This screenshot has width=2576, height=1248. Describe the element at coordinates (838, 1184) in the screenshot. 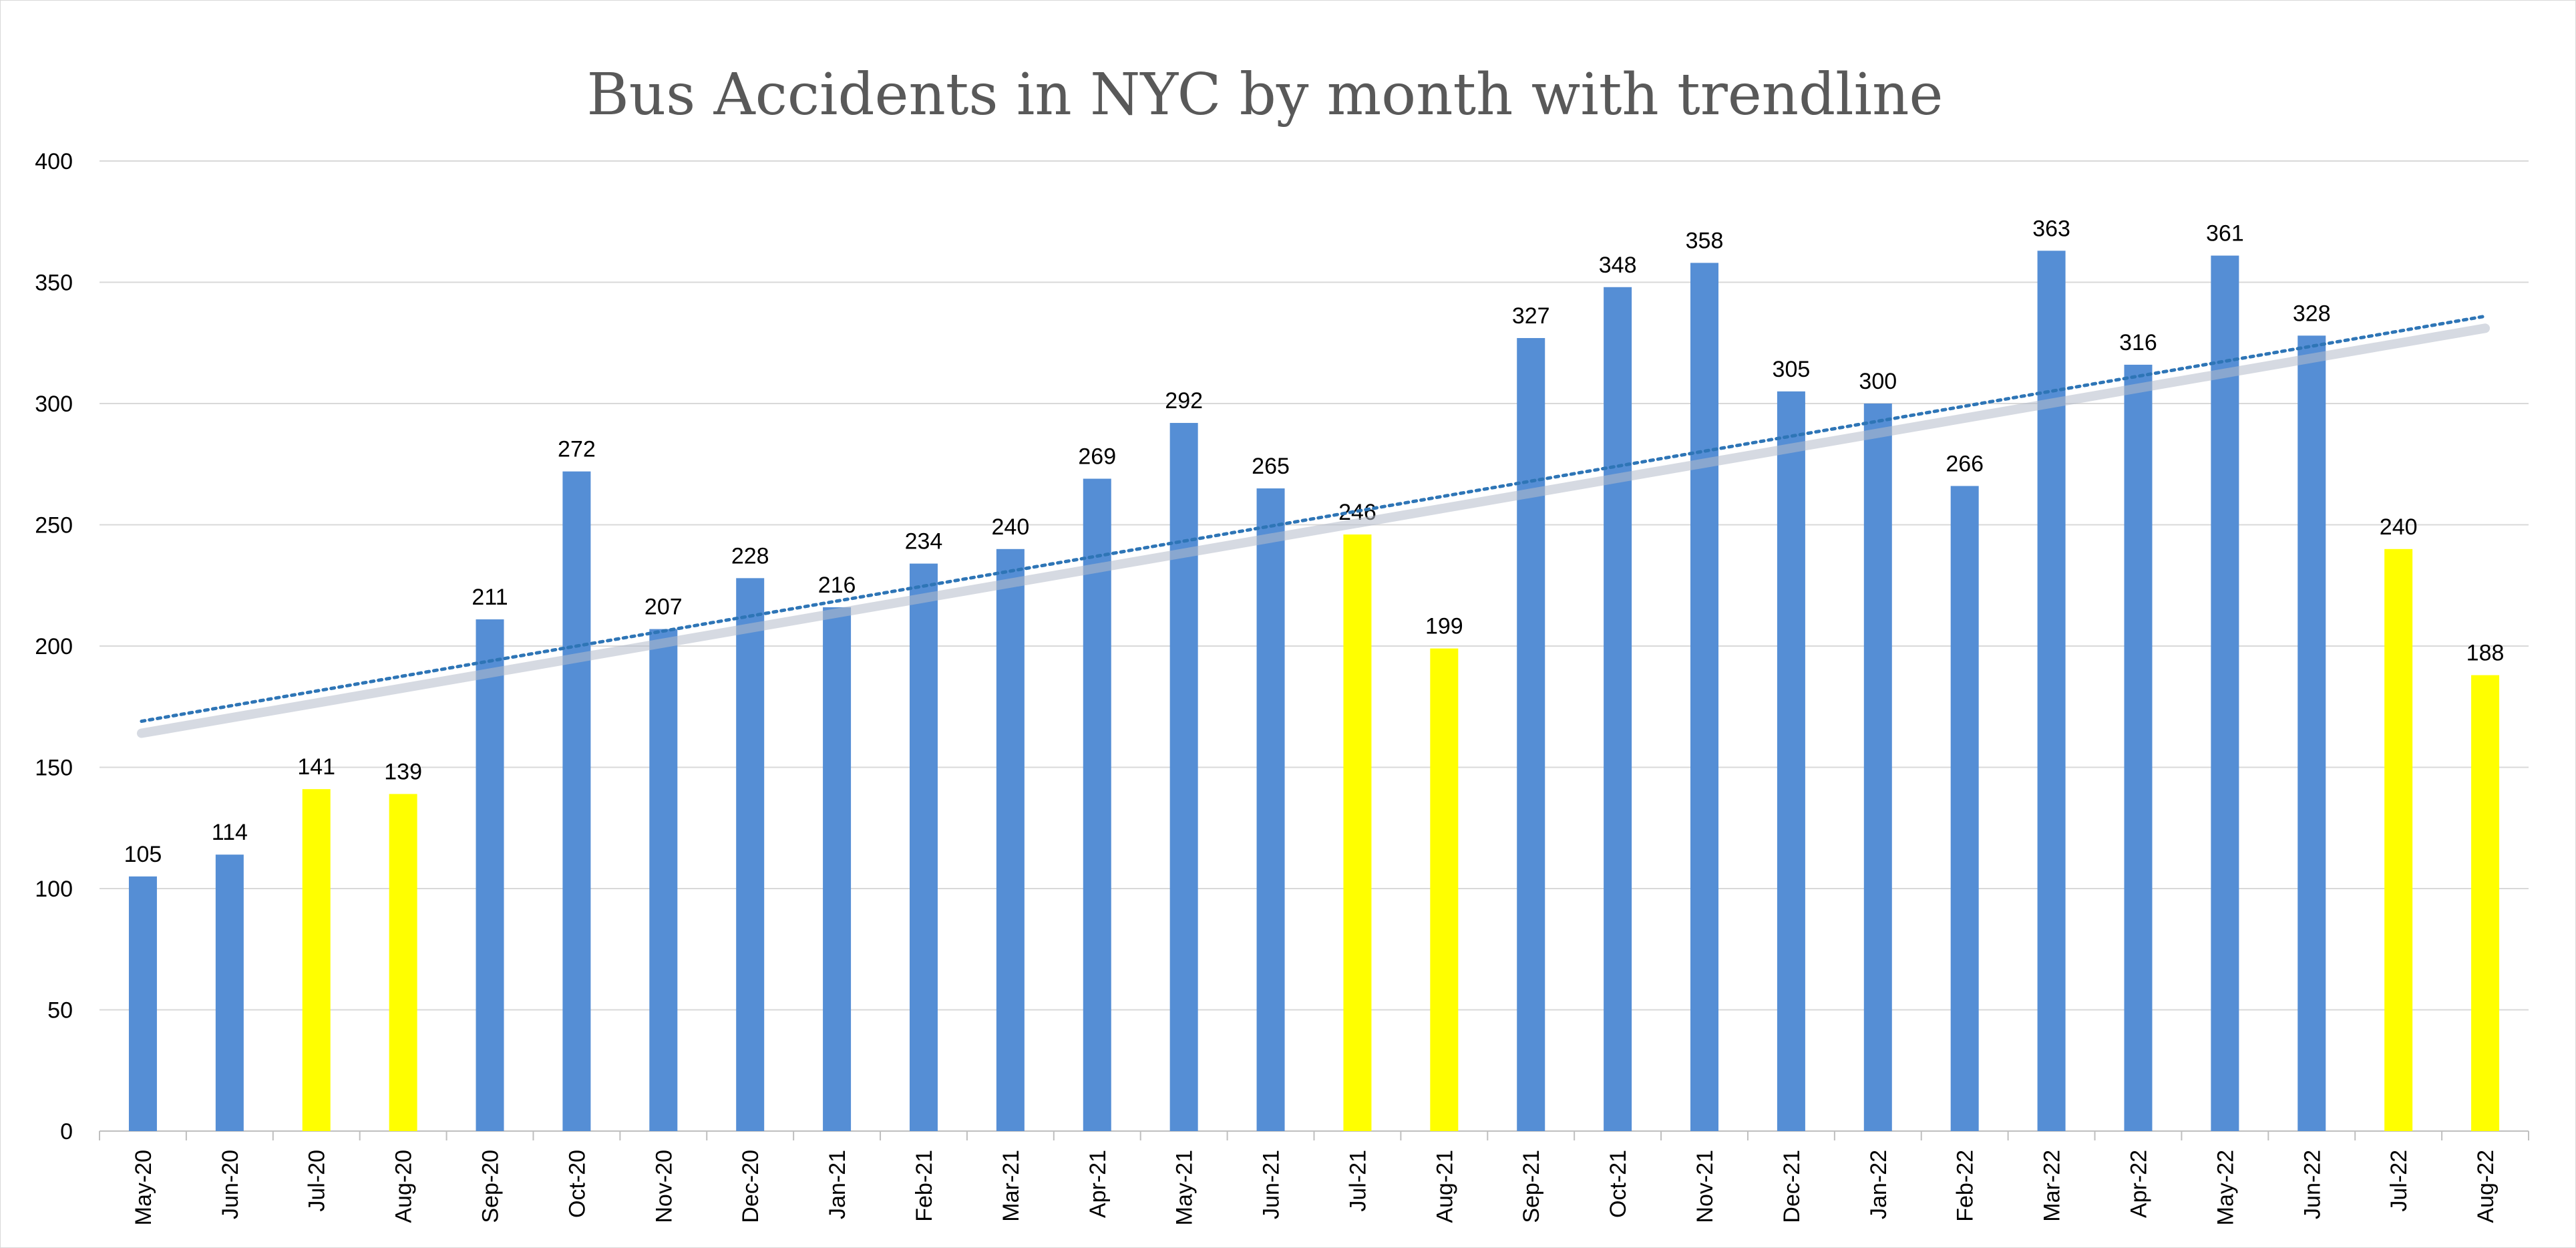

I see `x-tick-label: Jan-21` at that location.